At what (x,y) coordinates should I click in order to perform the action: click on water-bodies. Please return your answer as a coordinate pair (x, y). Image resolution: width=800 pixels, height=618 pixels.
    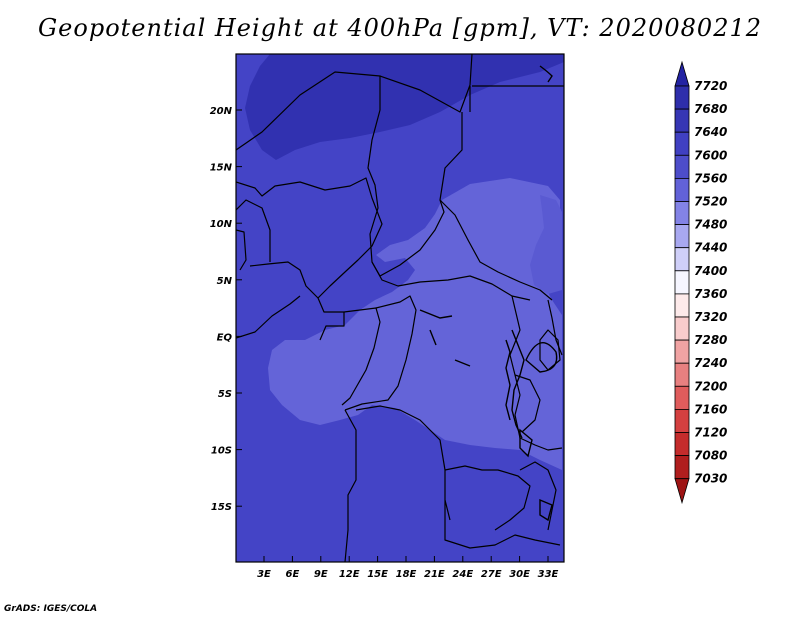
    Looking at the image, I should click on (488, 293).